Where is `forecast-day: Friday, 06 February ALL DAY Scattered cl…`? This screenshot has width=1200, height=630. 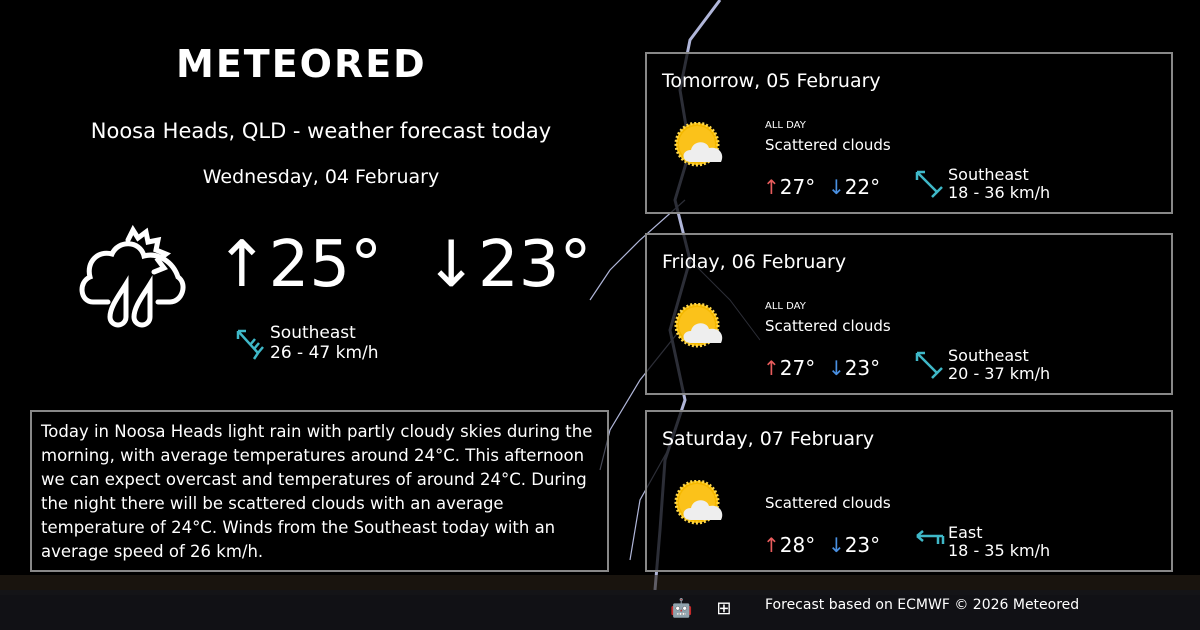 forecast-day: Friday, 06 February ALL DAY Scattered cl… is located at coordinates (909, 314).